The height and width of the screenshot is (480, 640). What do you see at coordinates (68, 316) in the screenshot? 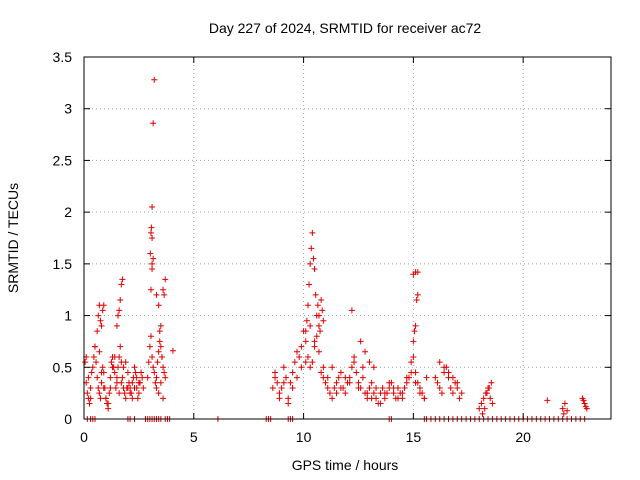
I see `y-tick-label: 1` at bounding box center [68, 316].